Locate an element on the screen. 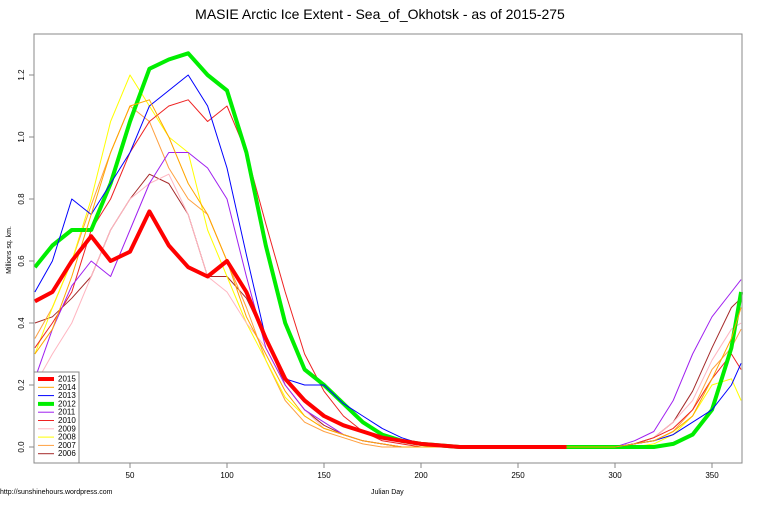 Image resolution: width=760 pixels, height=506 pixels. legend-label: 2007 is located at coordinates (67, 445).